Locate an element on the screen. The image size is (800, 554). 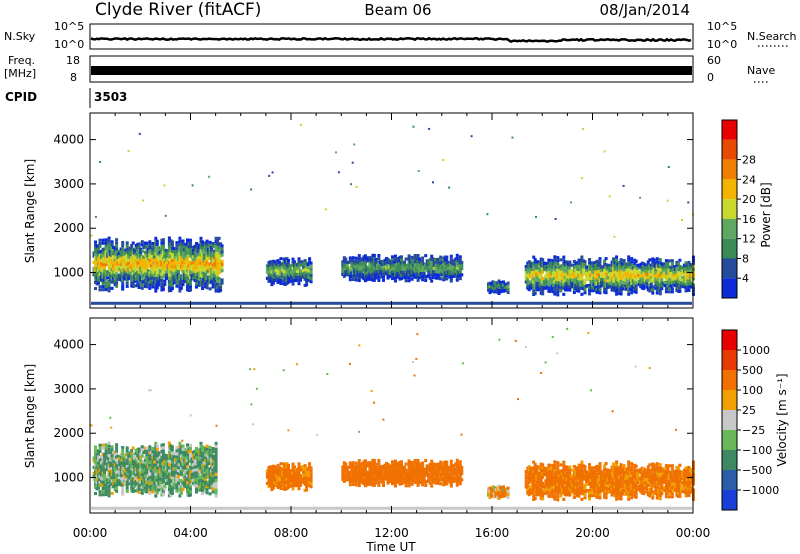
cpid-value: 3503 is located at coordinates (110, 97).